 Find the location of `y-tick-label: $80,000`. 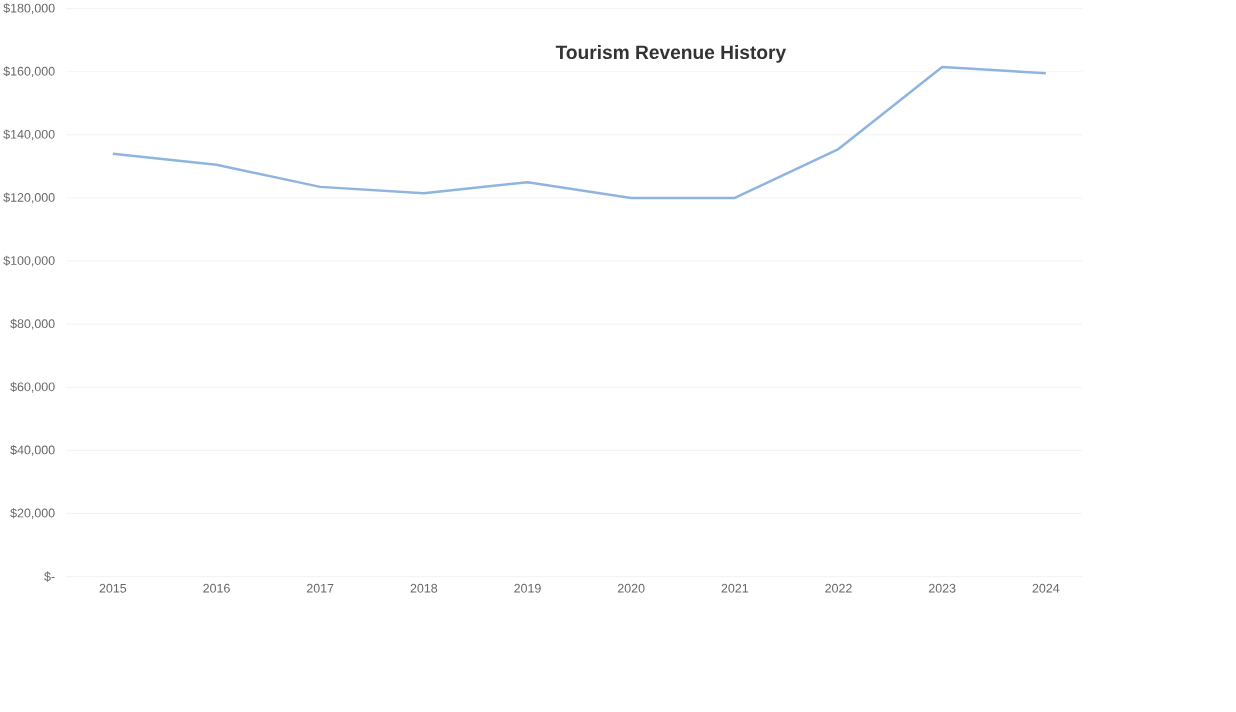

y-tick-label: $80,000 is located at coordinates (32, 324).